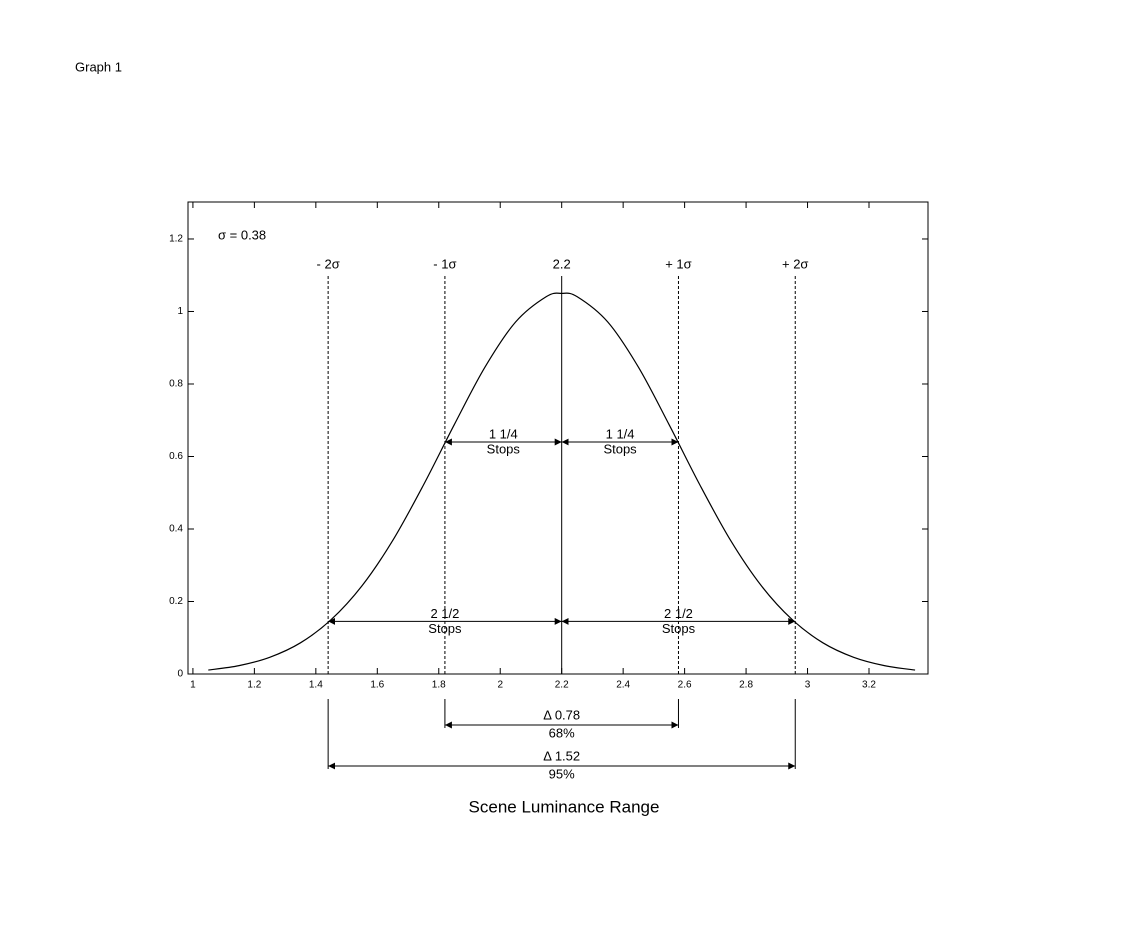 Image resolution: width=1129 pixels, height=942 pixels. I want to click on y-tick-label: 0.2, so click(176, 601).